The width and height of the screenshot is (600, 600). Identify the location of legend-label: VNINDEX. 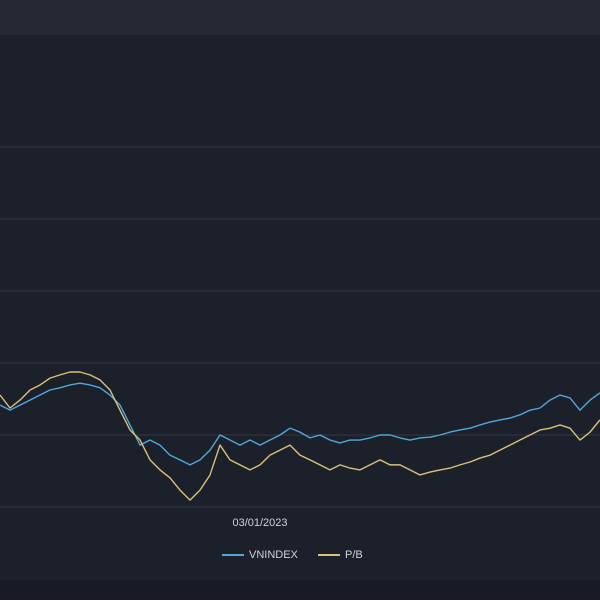
(274, 555).